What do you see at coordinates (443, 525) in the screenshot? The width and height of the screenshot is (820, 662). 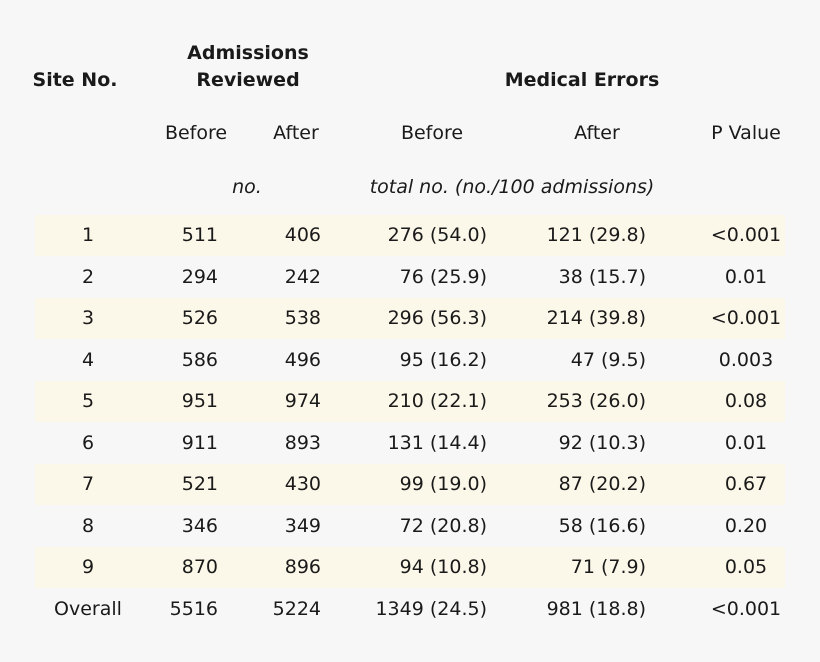 I see `cell: 72 (20.8)` at bounding box center [443, 525].